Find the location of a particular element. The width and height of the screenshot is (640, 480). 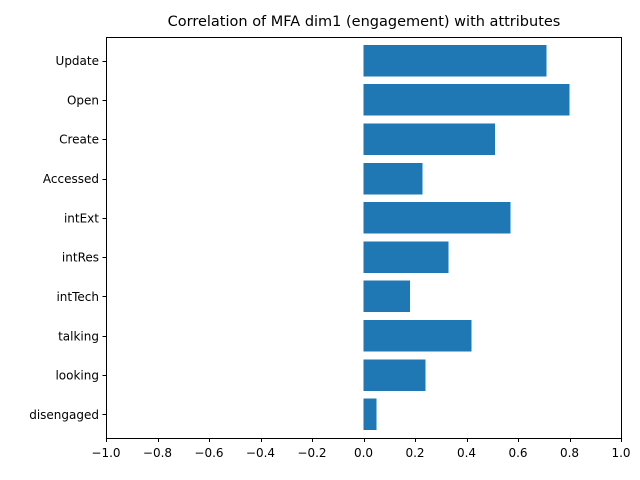

bar-disengaged is located at coordinates (370, 414).